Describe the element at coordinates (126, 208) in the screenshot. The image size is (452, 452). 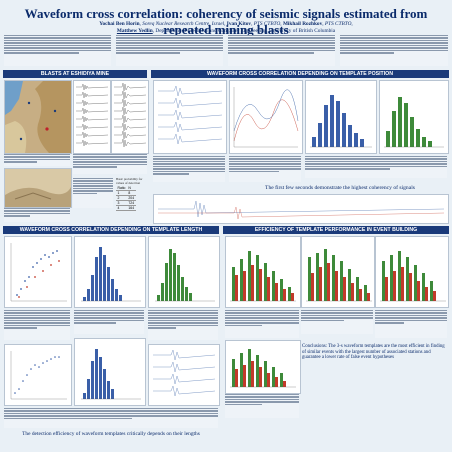
I see `table-row: 4 164` at that location.